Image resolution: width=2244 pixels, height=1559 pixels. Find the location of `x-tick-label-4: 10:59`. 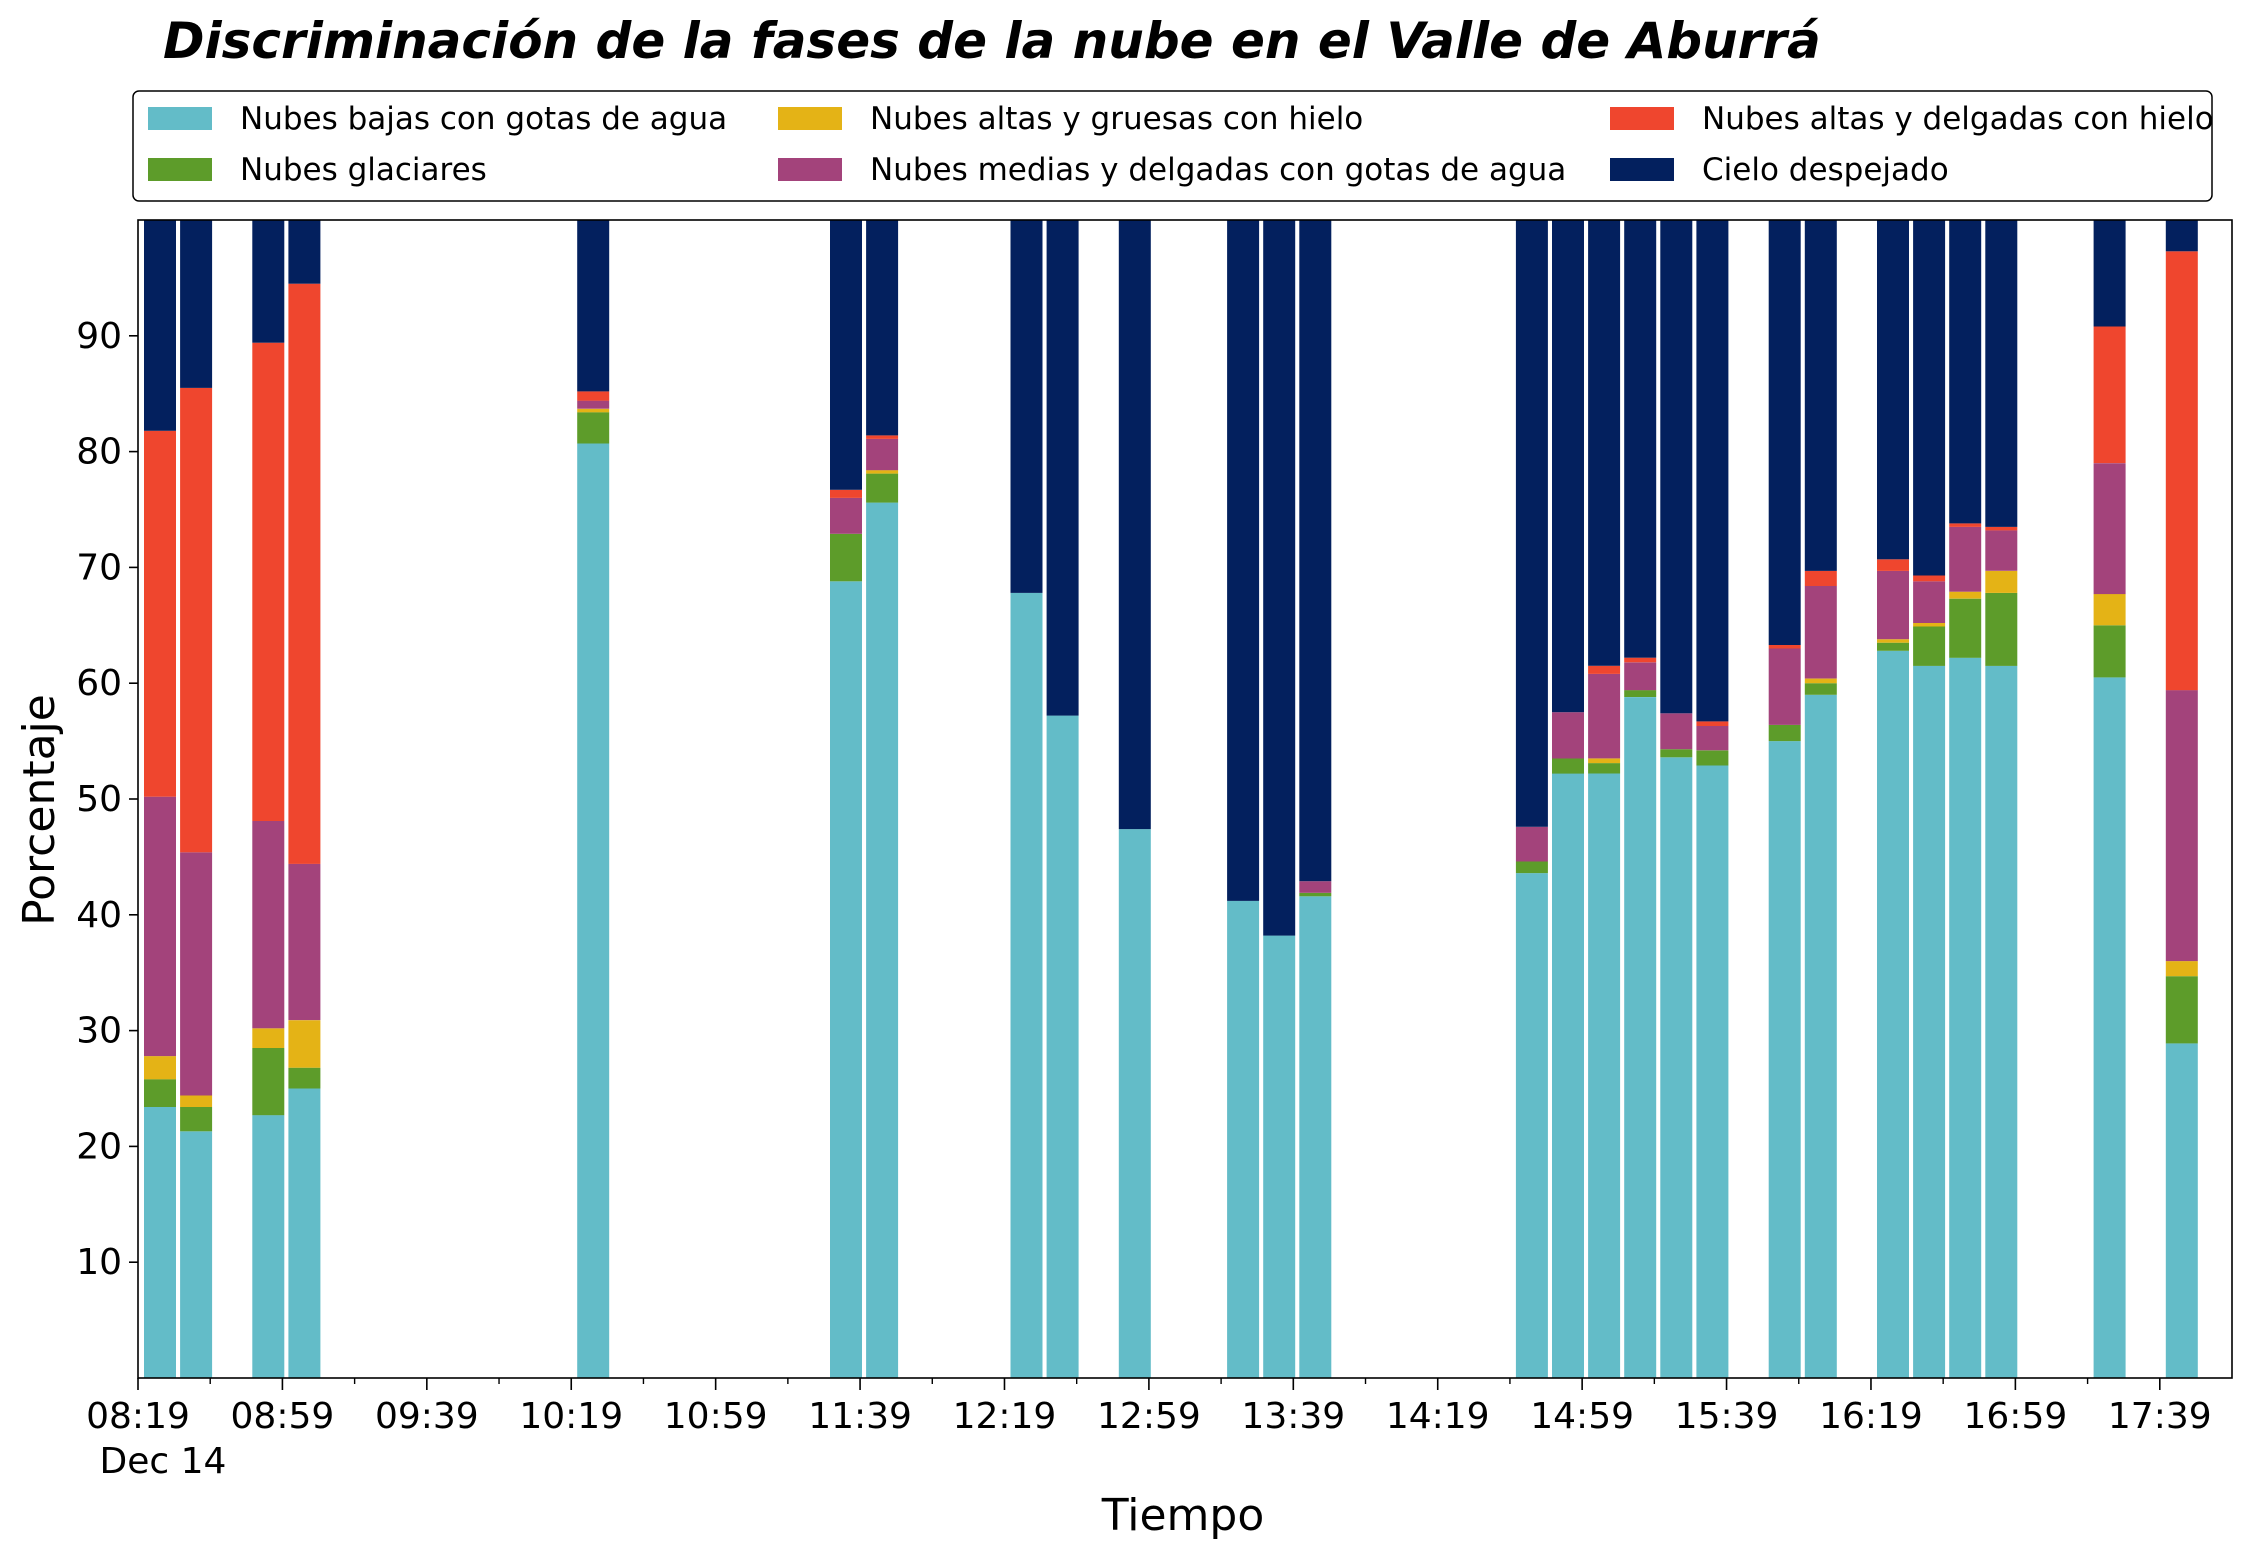

x-tick-label-4: 10:59 is located at coordinates (716, 1416).